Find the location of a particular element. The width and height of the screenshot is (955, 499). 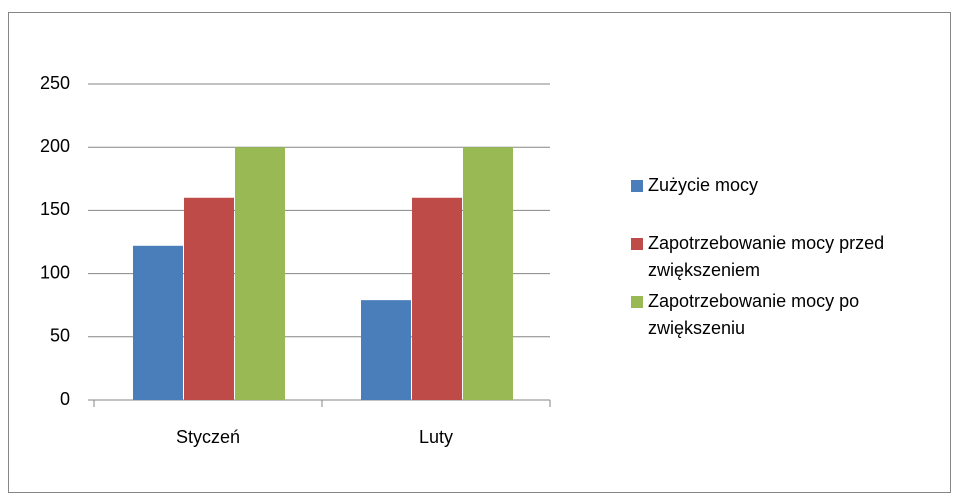

x-tick-label: Styczeń is located at coordinates (208, 437).